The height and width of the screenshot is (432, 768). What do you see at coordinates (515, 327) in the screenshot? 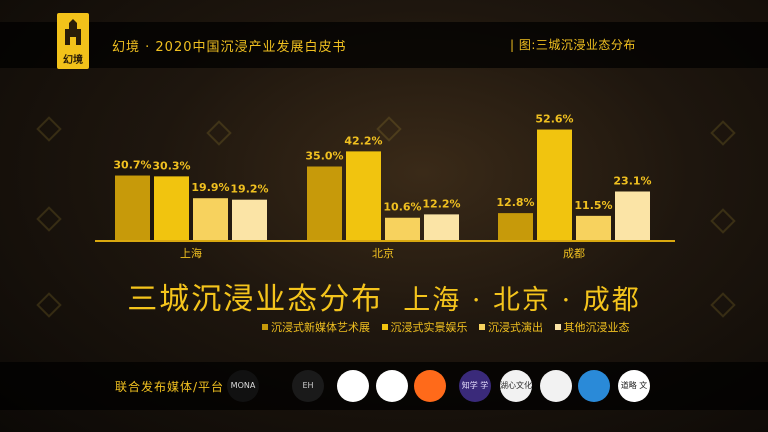
I see `legend-label: 沉浸式演出` at bounding box center [515, 327].